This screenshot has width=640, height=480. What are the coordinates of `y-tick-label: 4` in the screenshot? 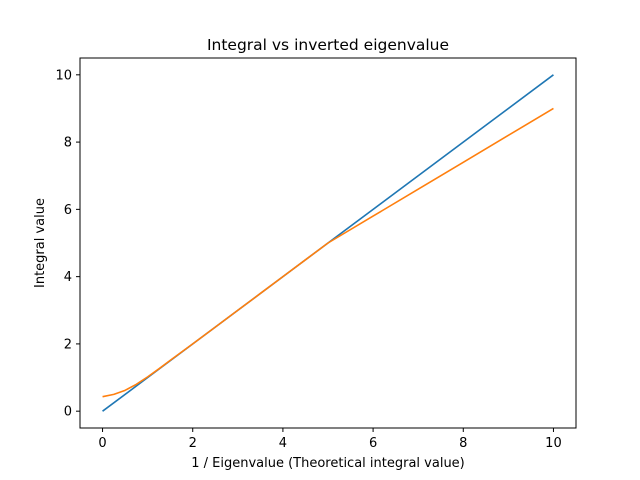 It's located at (68, 277).